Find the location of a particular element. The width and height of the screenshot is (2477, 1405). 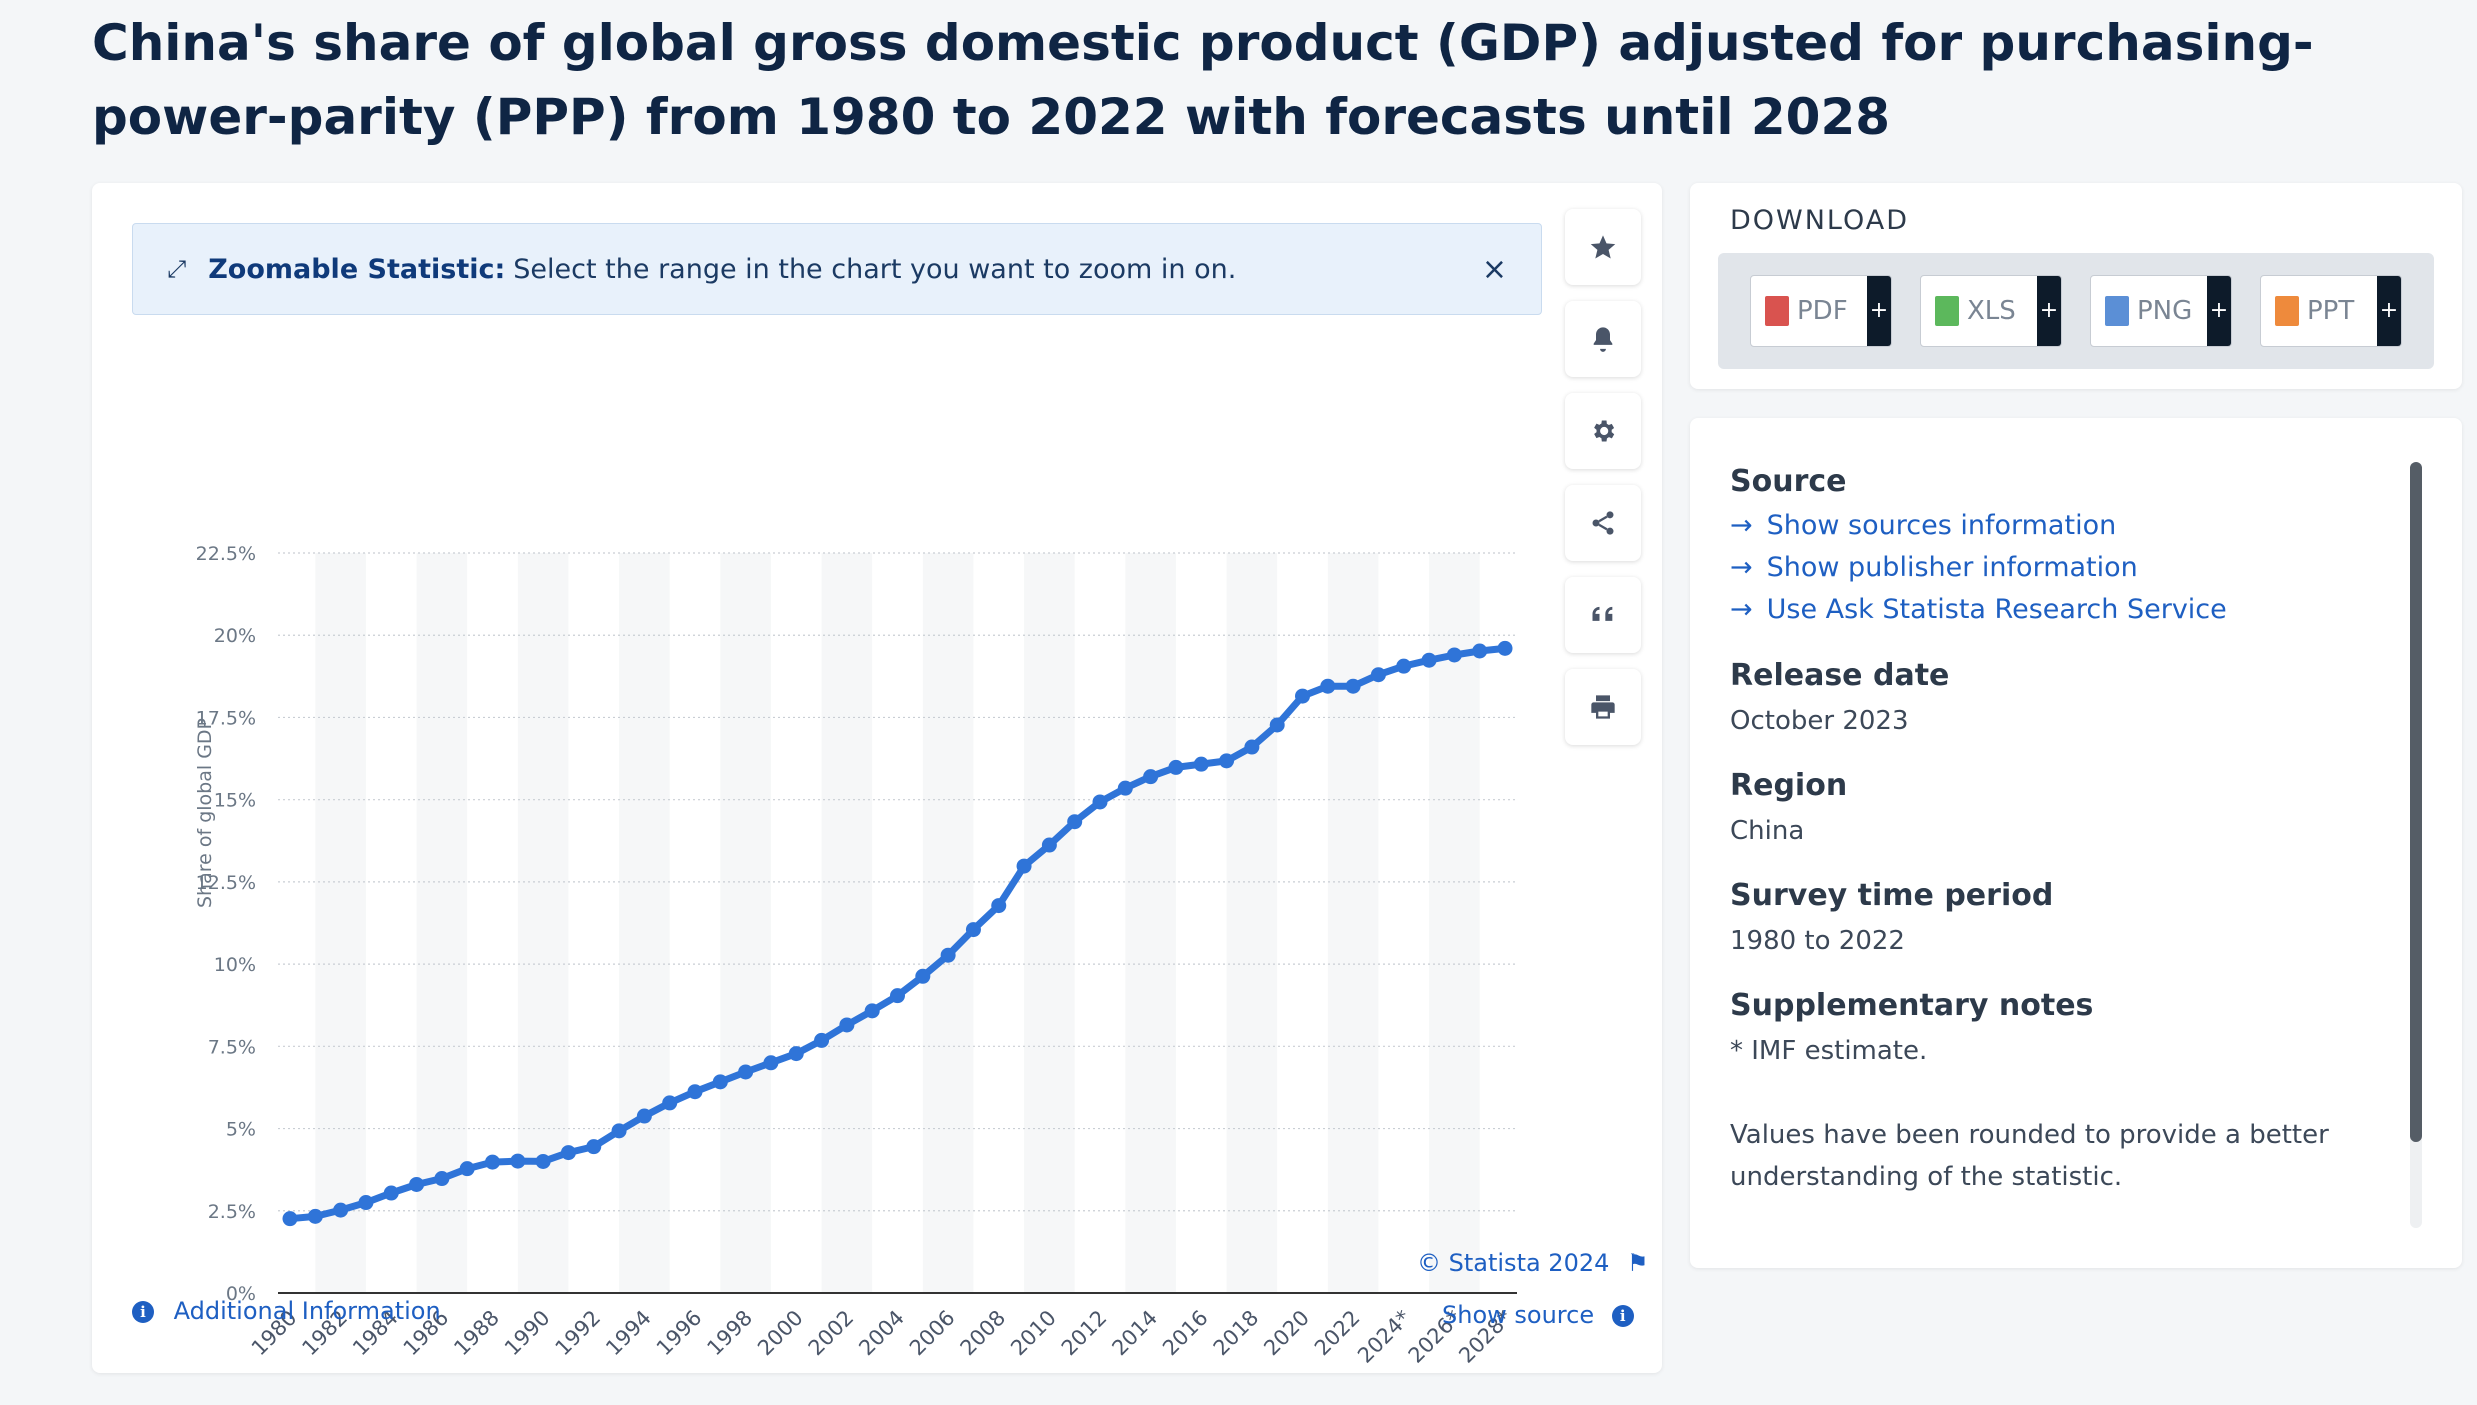

y-tick-label: 22.5% is located at coordinates (226, 554).